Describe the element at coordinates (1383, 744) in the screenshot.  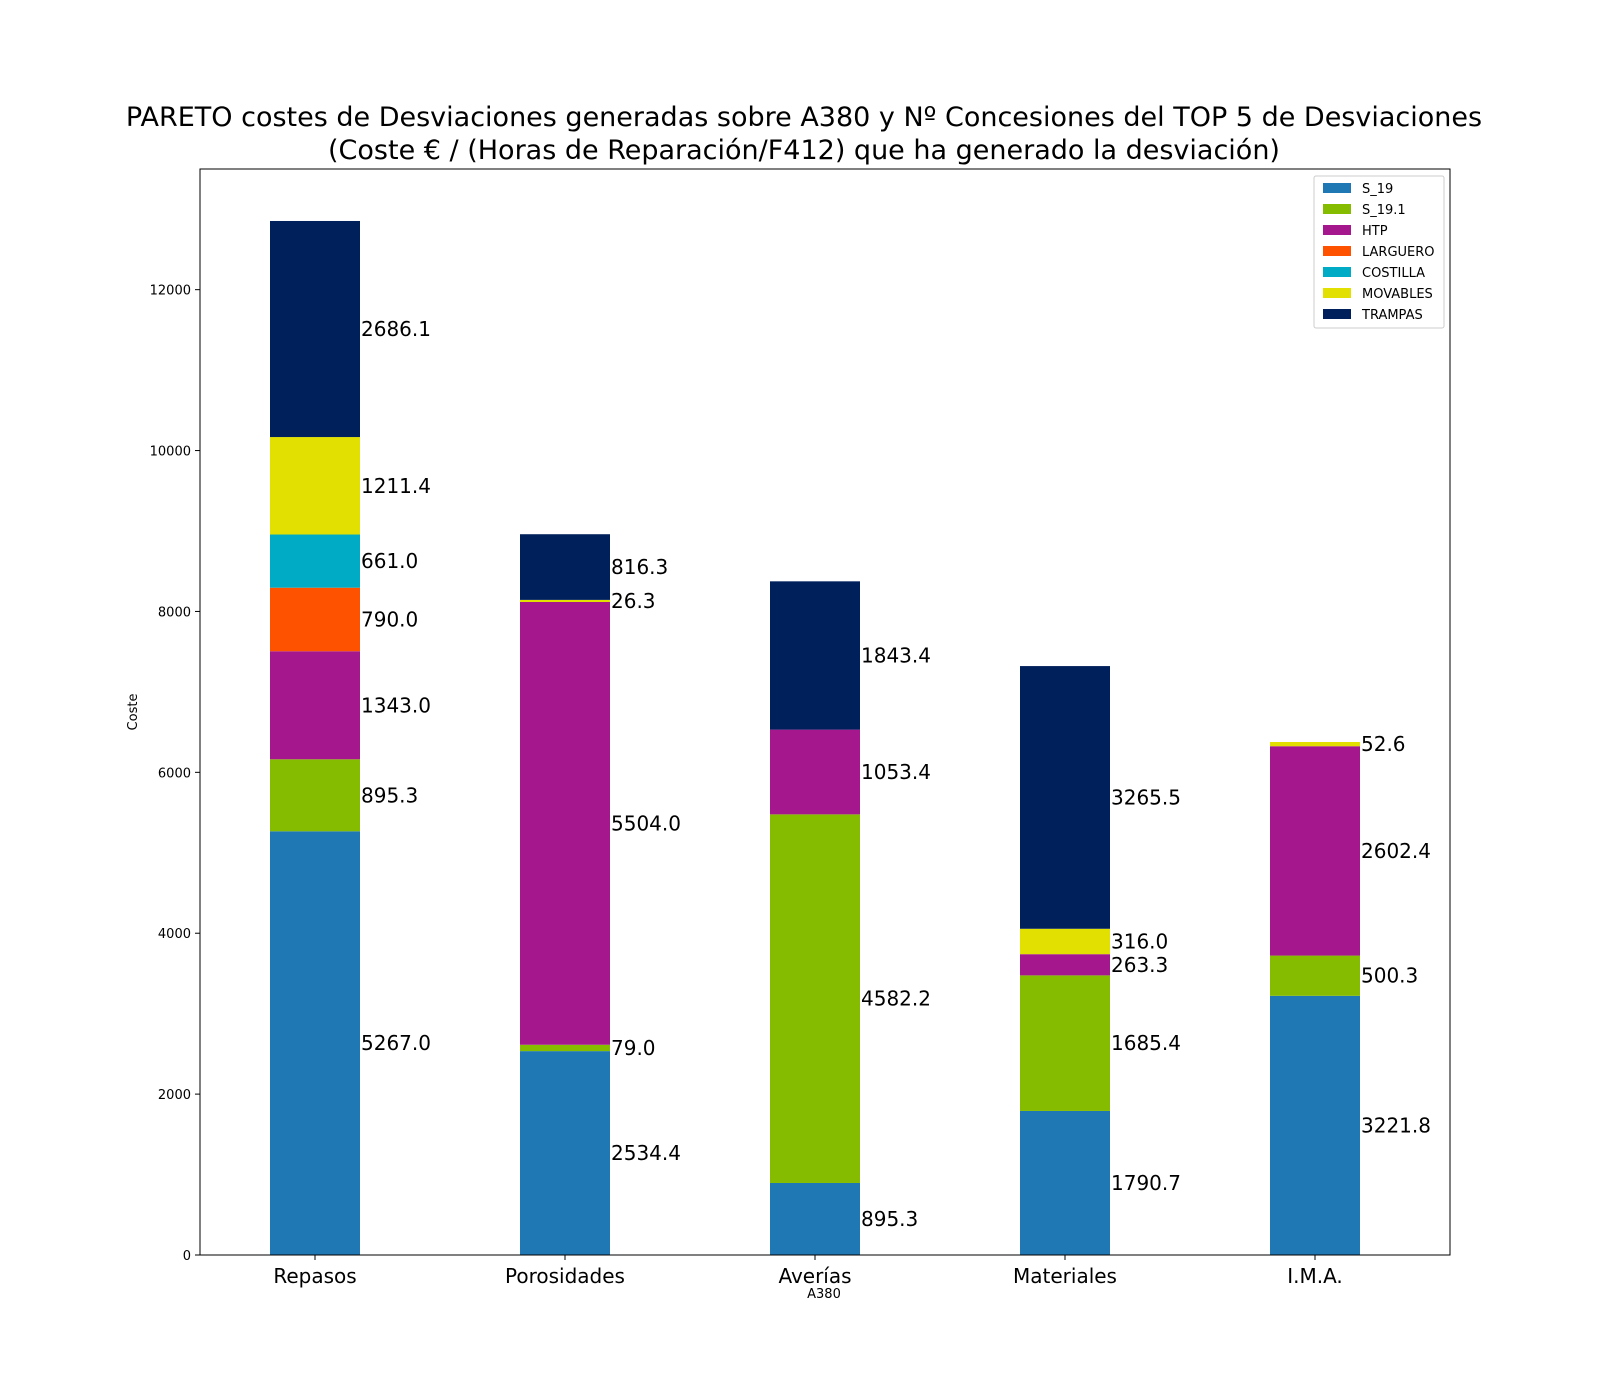
I see `data-label: 52.6` at that location.